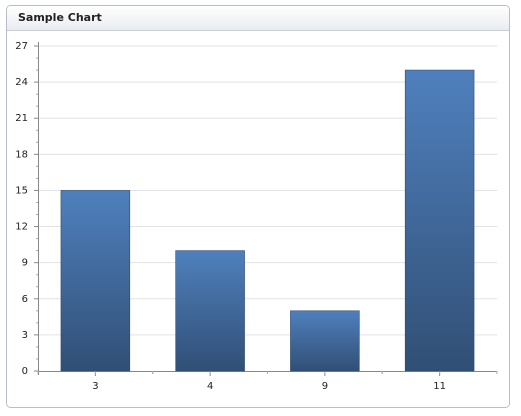 Image resolution: width=521 pixels, height=416 pixels. Describe the element at coordinates (21, 46) in the screenshot. I see `y-tick-label: 27` at that location.